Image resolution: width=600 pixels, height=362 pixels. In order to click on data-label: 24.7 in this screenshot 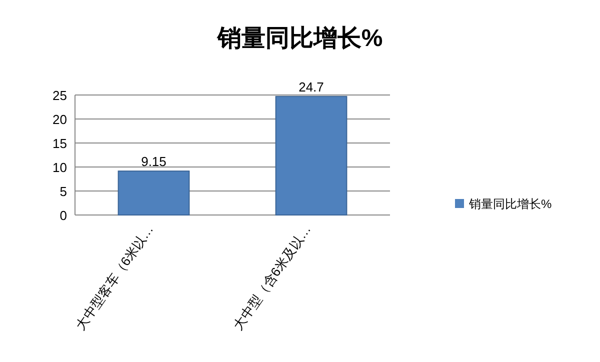, I will do `click(311, 86)`.